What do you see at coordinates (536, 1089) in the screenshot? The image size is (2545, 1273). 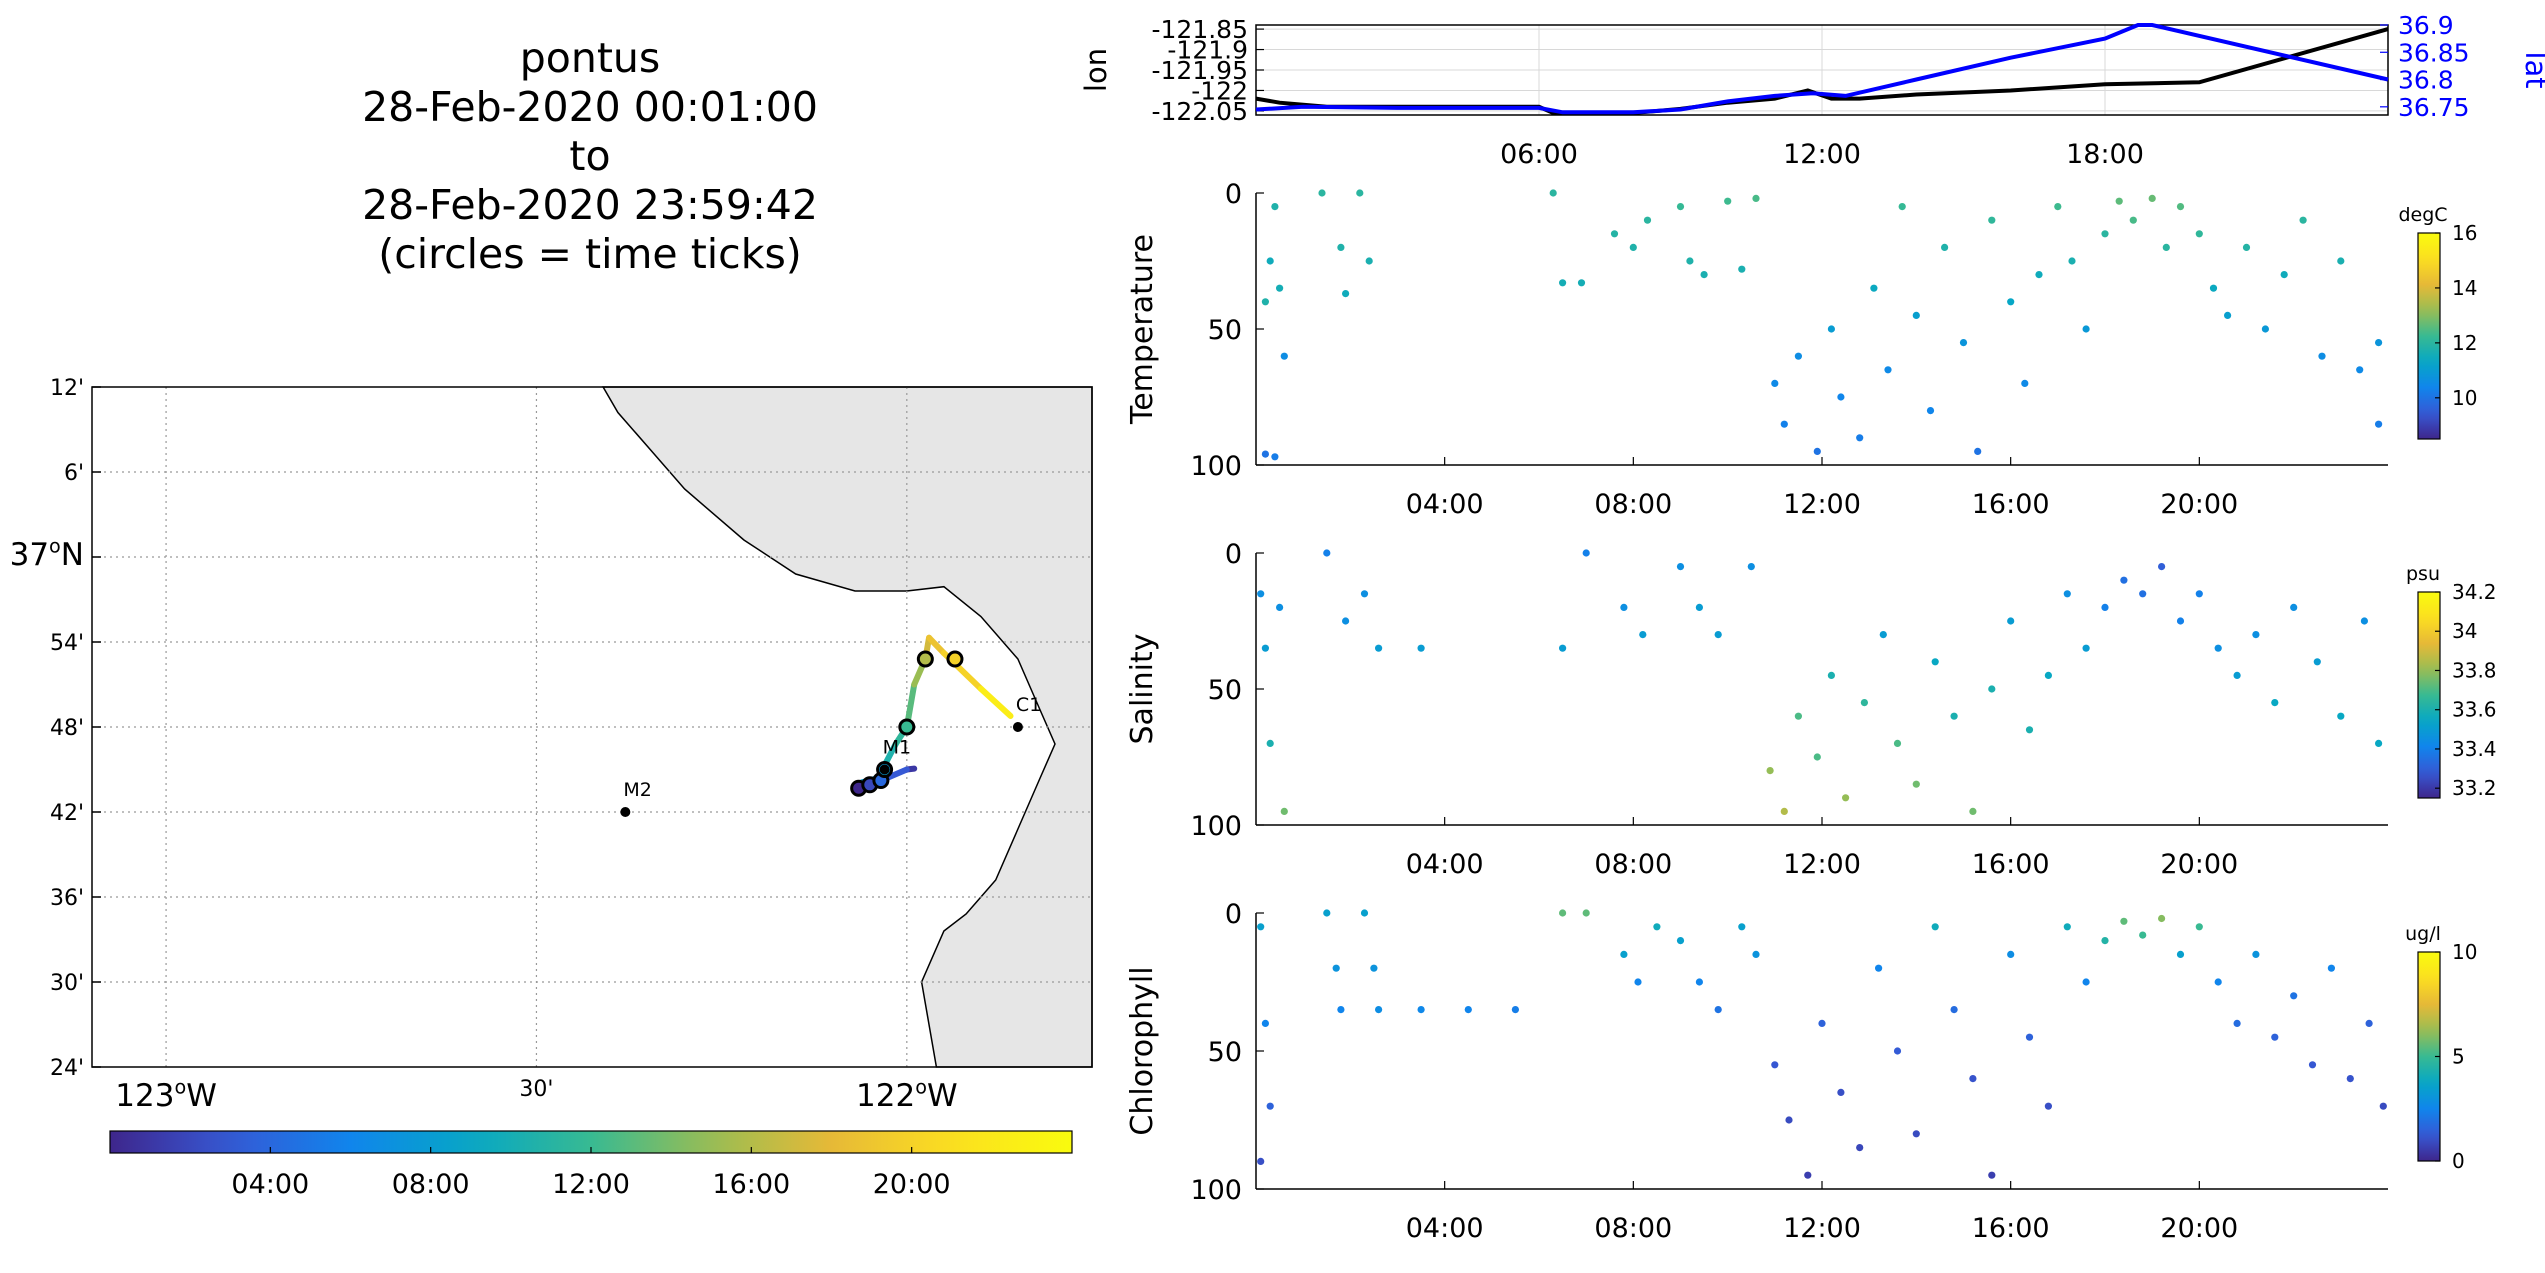 I see `map-lon-label: 30'` at bounding box center [536, 1089].